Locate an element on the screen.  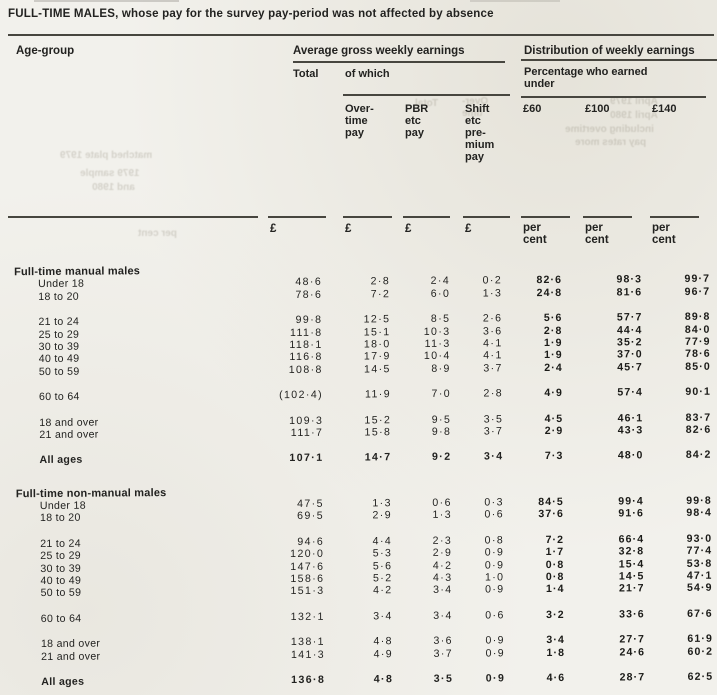
overtime-cell: 4·9 is located at coordinates (383, 653).